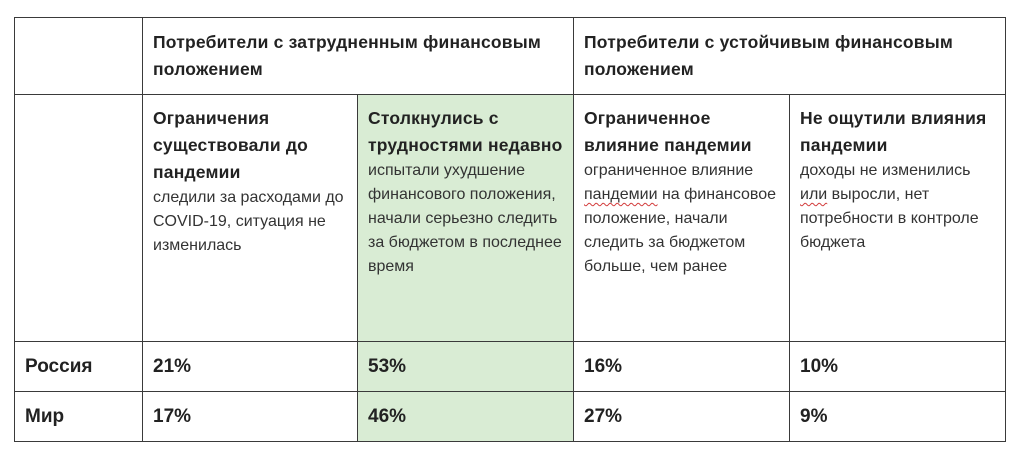 This screenshot has width=1024, height=452. Describe the element at coordinates (45, 416) in the screenshot. I see `row-label: Мир` at that location.